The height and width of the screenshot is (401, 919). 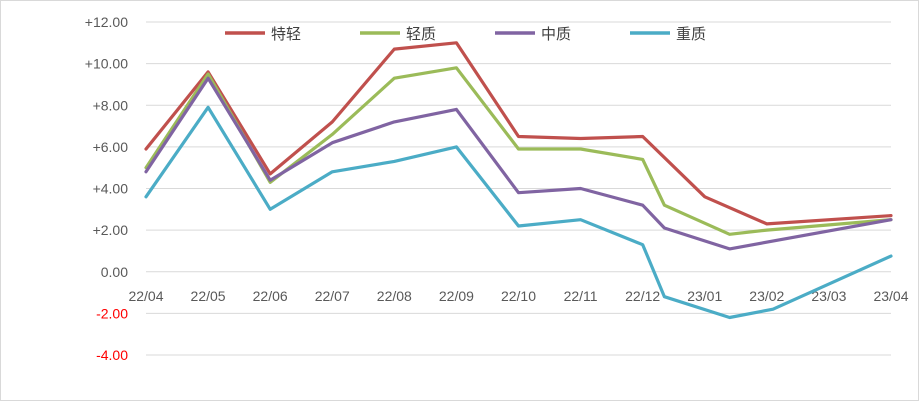 I want to click on y-tick-label: +6.00, so click(x=111, y=147).